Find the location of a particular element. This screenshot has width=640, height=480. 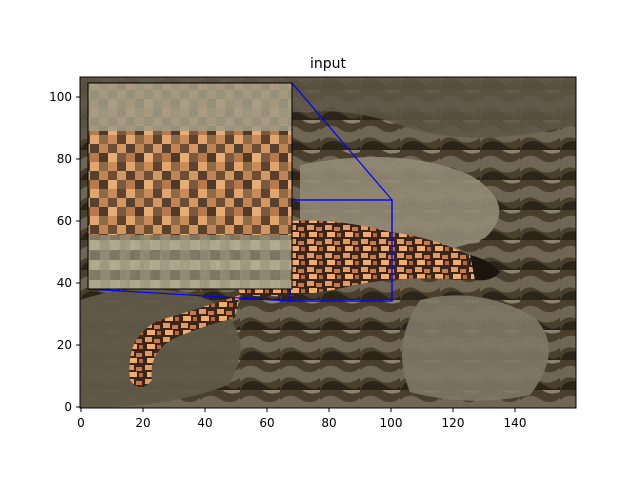

y-tick-label: 0 is located at coordinates (68, 407).